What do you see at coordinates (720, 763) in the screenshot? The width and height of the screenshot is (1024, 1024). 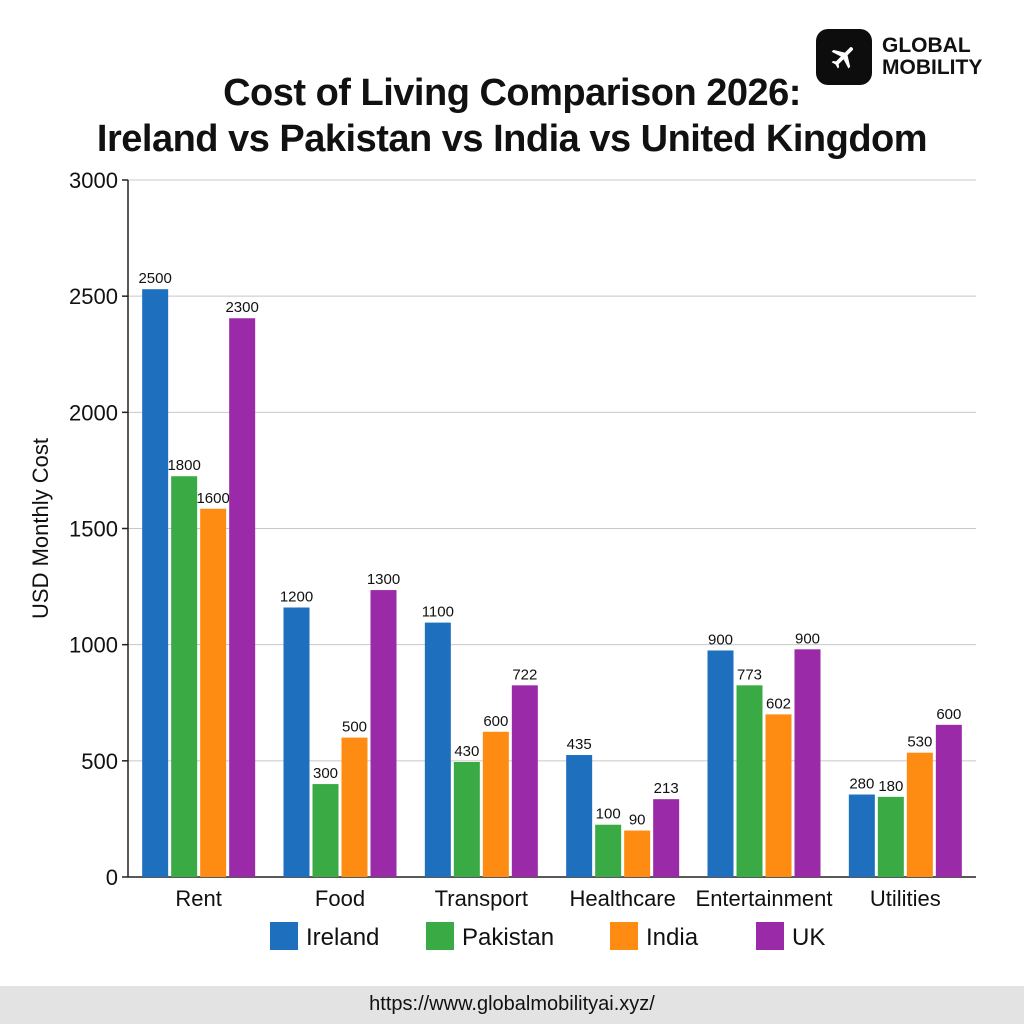 I see `bar-ireland-entertainment` at bounding box center [720, 763].